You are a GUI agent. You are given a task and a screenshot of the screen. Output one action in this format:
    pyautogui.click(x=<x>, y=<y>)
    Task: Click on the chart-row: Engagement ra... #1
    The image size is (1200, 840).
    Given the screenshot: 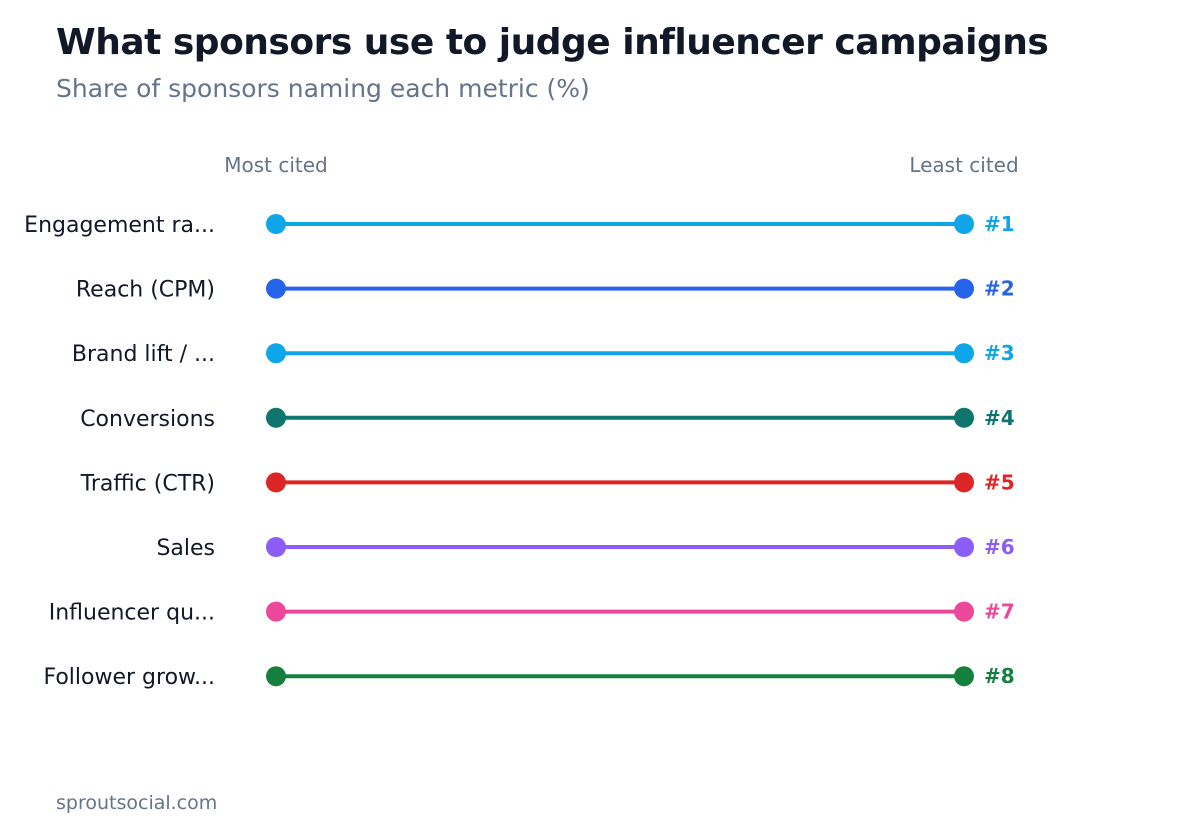 What is the action you would take?
    pyautogui.click(x=519, y=225)
    